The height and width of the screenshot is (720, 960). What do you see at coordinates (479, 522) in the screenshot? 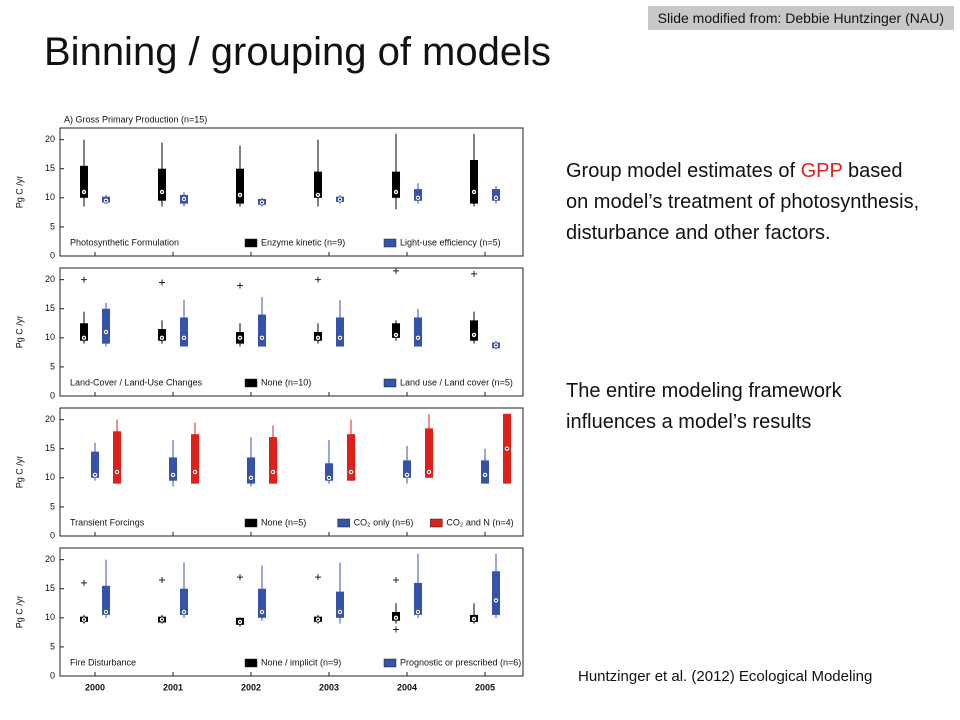
I see `legend-label: CO₂ and N (n=4)` at bounding box center [479, 522].